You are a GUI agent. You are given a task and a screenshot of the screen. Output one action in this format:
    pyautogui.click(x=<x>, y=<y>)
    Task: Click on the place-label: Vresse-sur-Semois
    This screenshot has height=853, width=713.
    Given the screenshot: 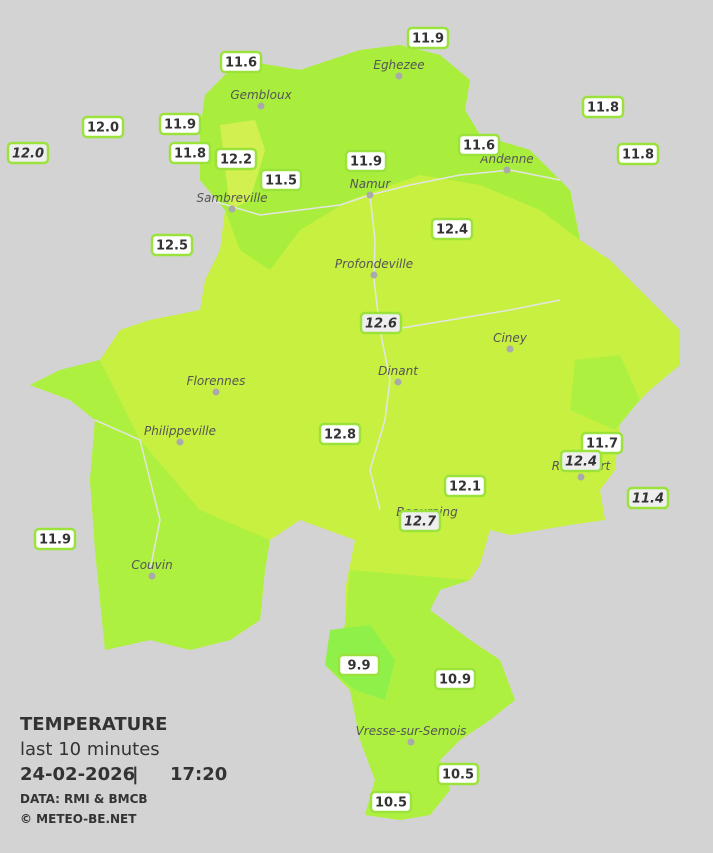 What is the action you would take?
    pyautogui.click(x=411, y=731)
    